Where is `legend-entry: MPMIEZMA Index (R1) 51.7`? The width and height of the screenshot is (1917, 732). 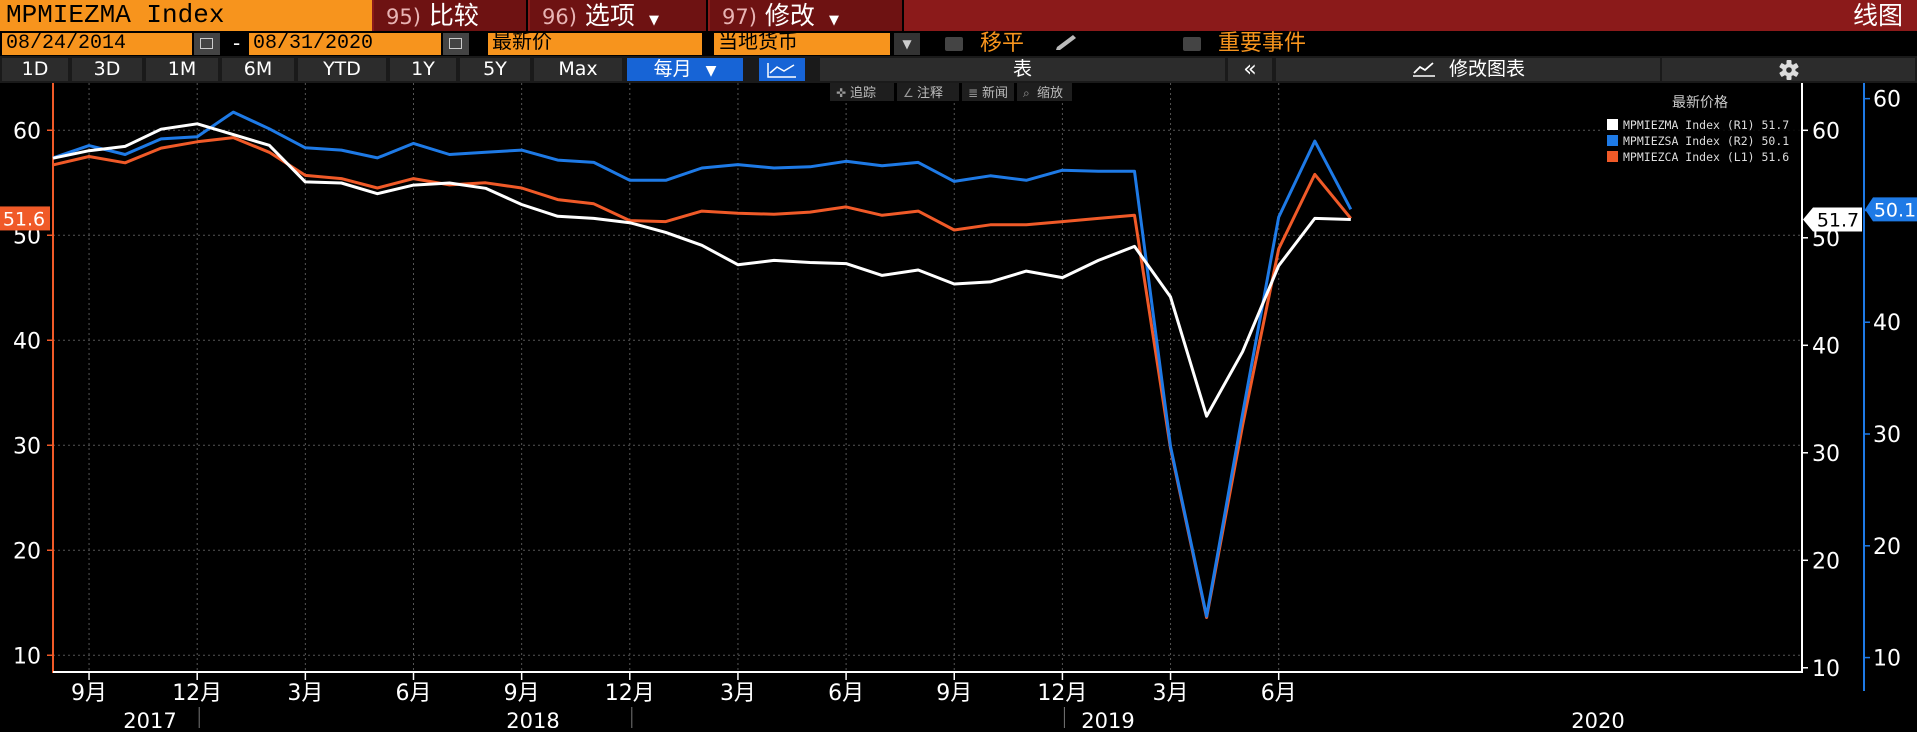 legend-entry: MPMIEZMA Index (R1) 51.7 is located at coordinates (1706, 125).